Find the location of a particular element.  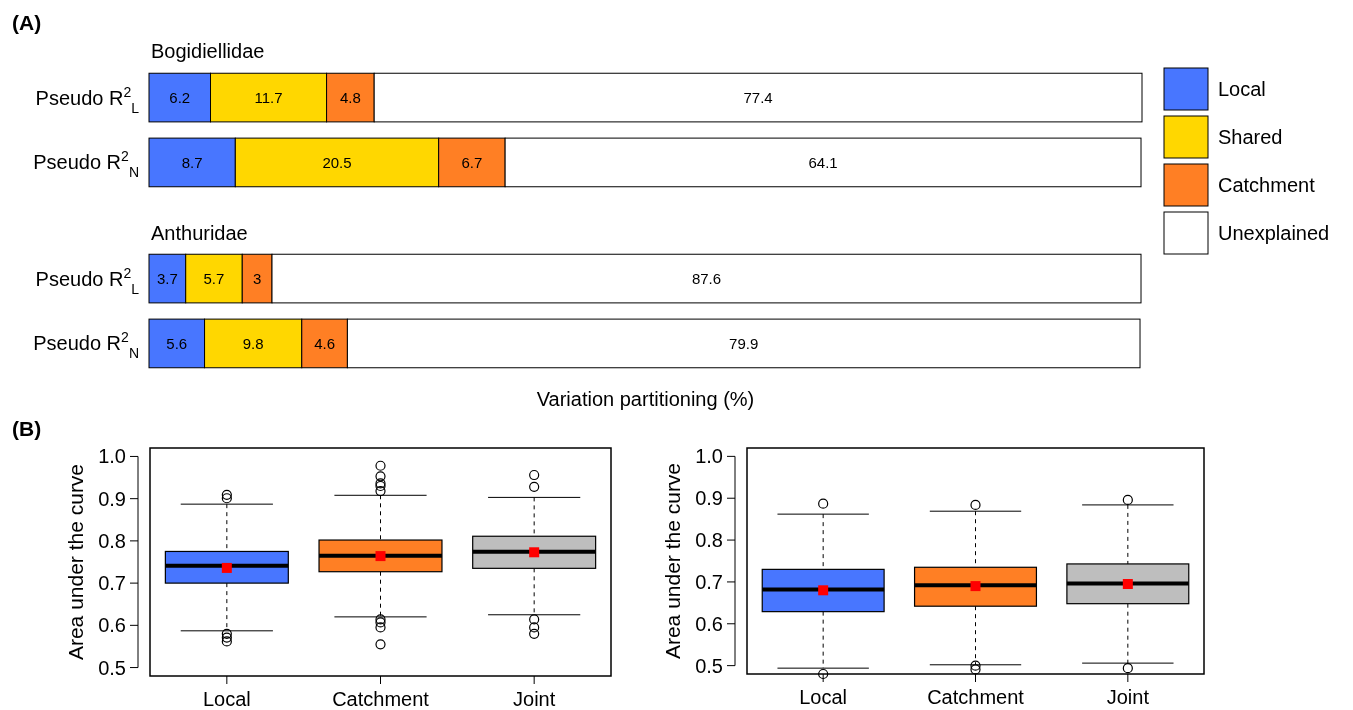

data-label: 5.7 is located at coordinates (214, 278).